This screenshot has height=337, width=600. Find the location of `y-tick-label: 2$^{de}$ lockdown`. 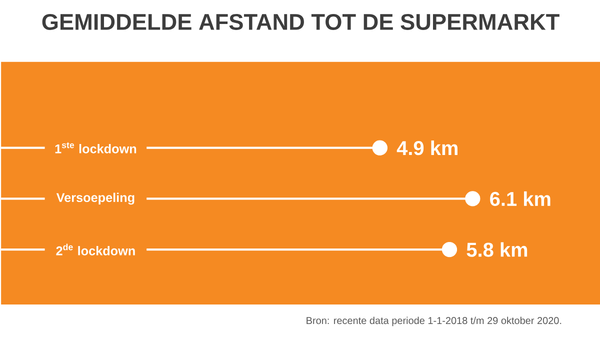

y-tick-label: 2$^{de}$ lockdown is located at coordinates (95, 250).